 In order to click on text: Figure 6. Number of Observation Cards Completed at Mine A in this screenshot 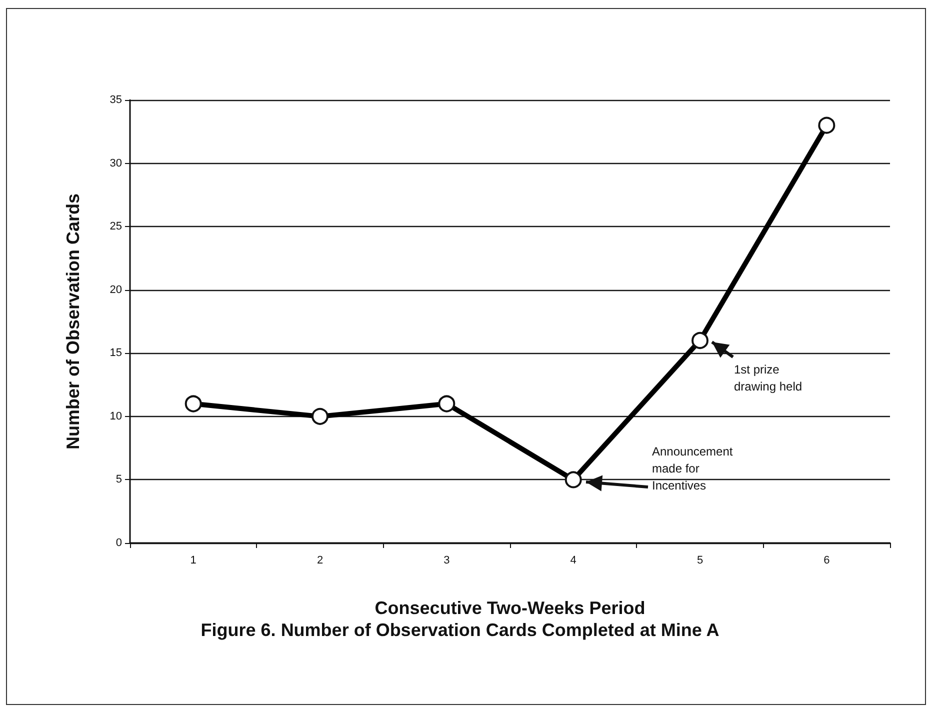, I will do `click(460, 630)`.